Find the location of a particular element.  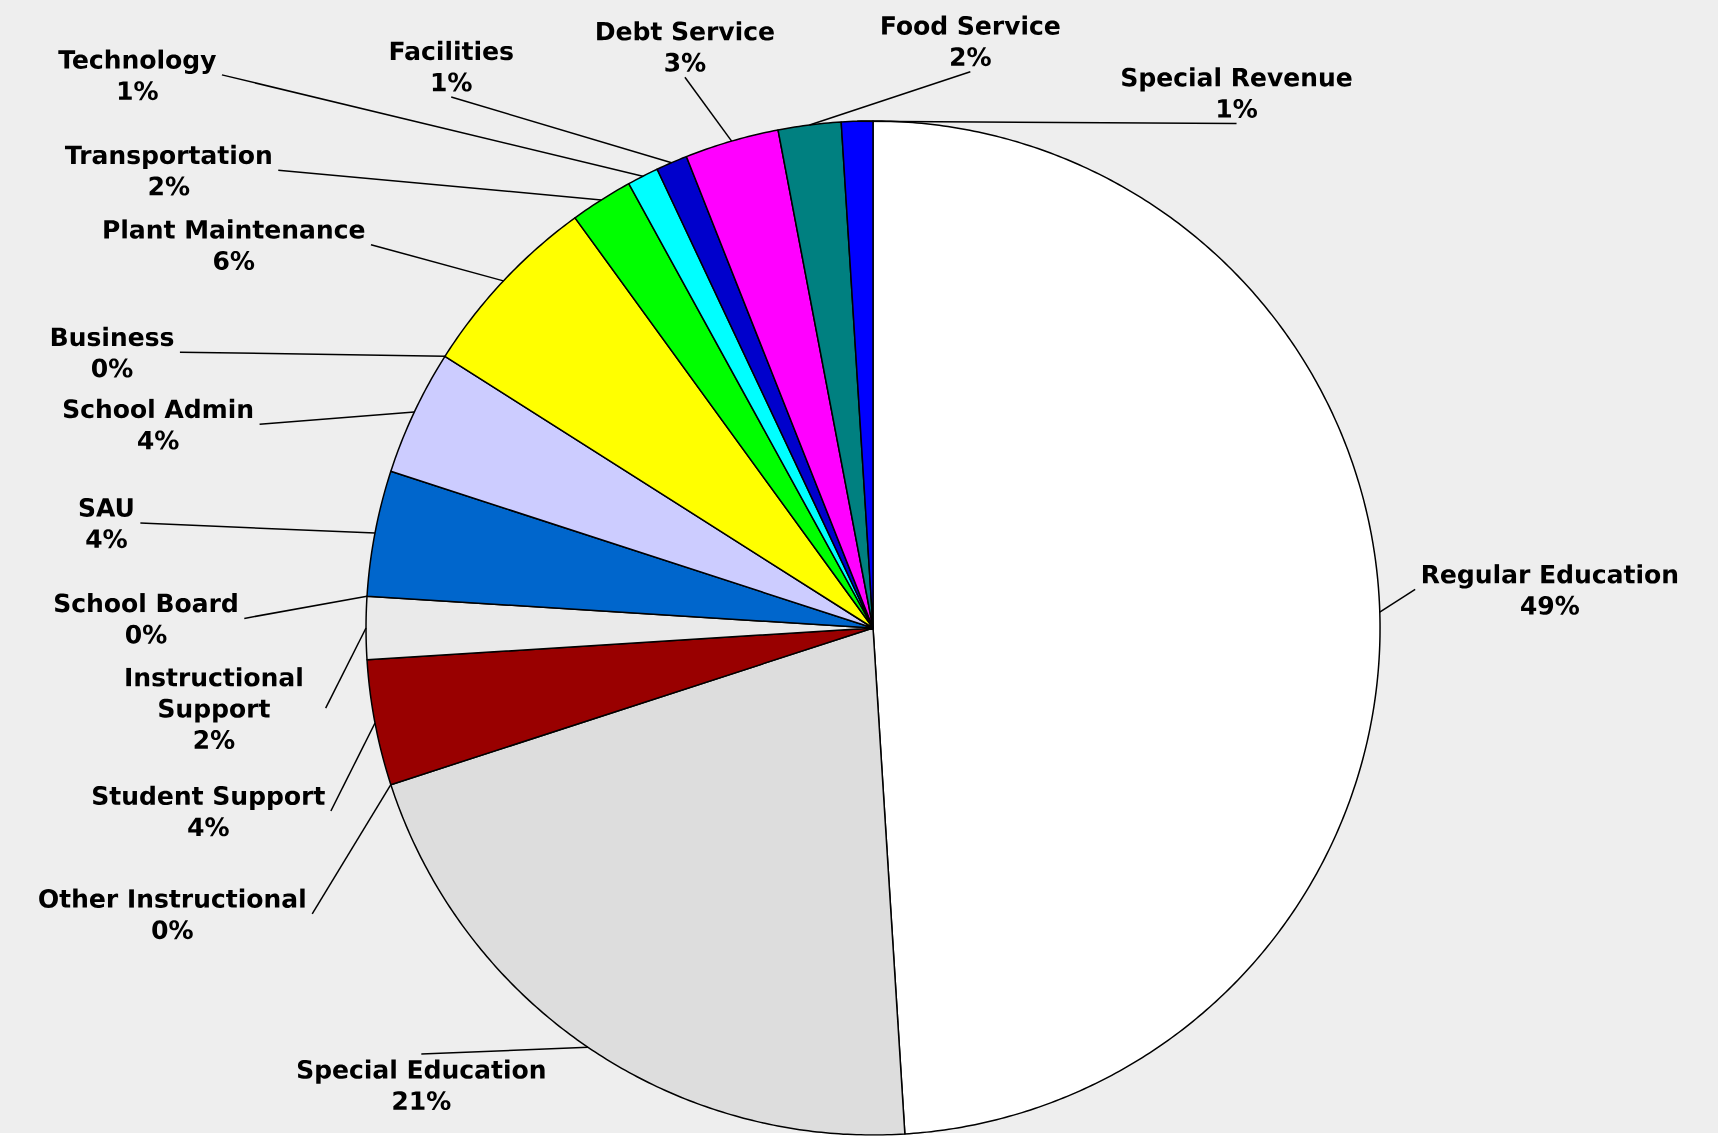

slice-label: Instructional Support is located at coordinates (214, 695).